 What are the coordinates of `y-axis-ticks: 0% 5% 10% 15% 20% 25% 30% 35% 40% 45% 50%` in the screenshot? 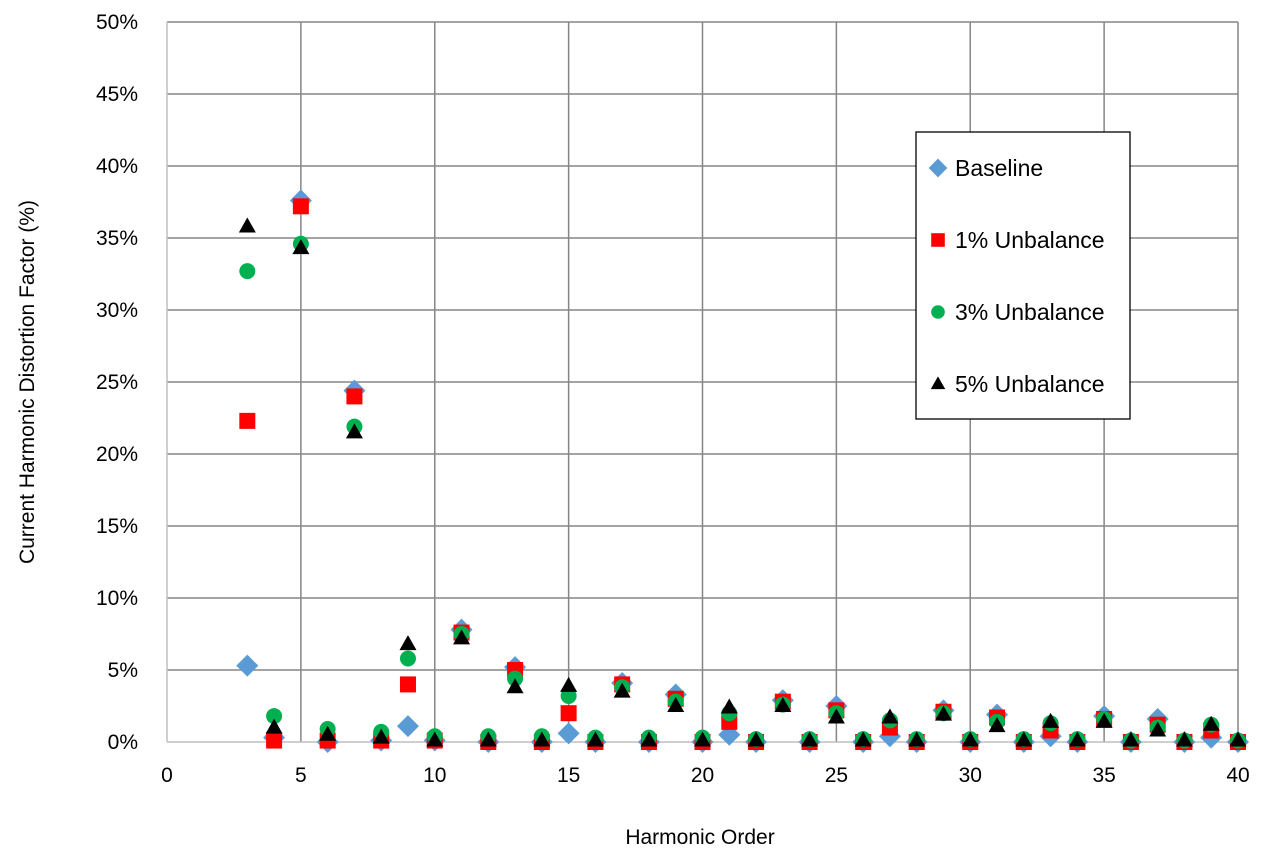 It's located at (117, 382).